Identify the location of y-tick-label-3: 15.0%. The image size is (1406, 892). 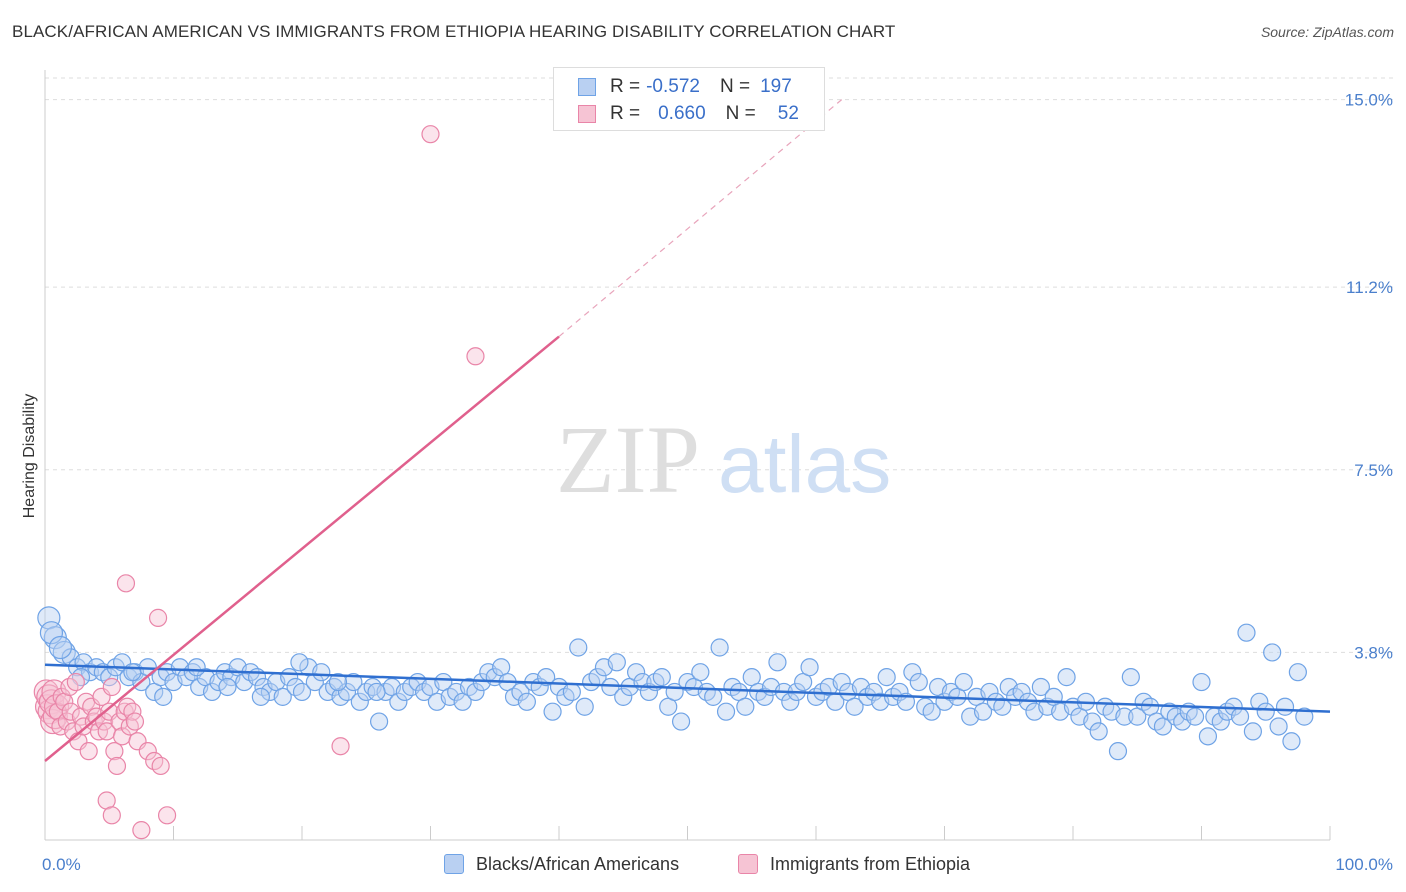
(1369, 100).